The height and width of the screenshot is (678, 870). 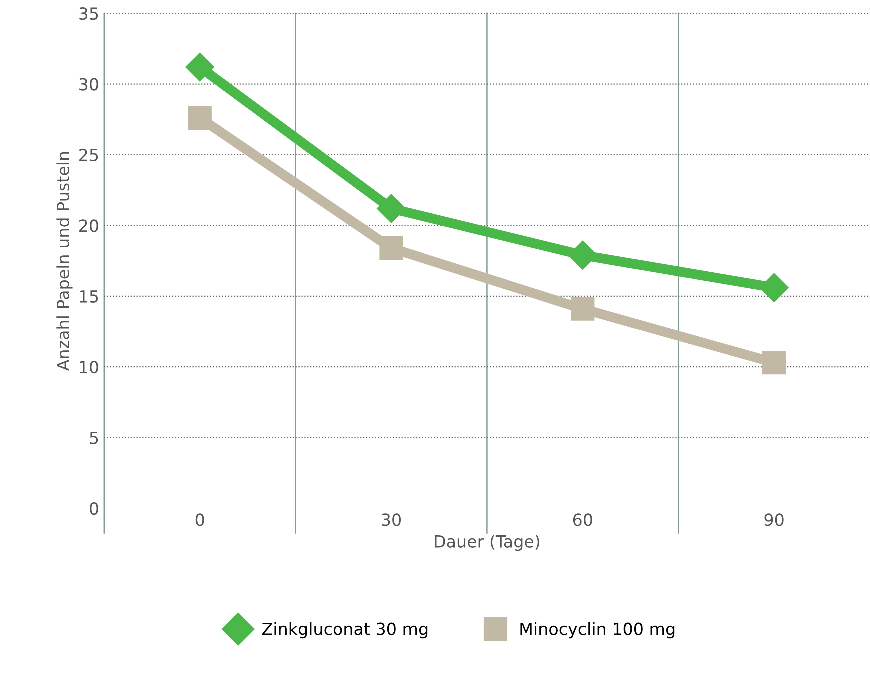 I want to click on legend-label: Minocyclin 100 mg, so click(x=597, y=630).